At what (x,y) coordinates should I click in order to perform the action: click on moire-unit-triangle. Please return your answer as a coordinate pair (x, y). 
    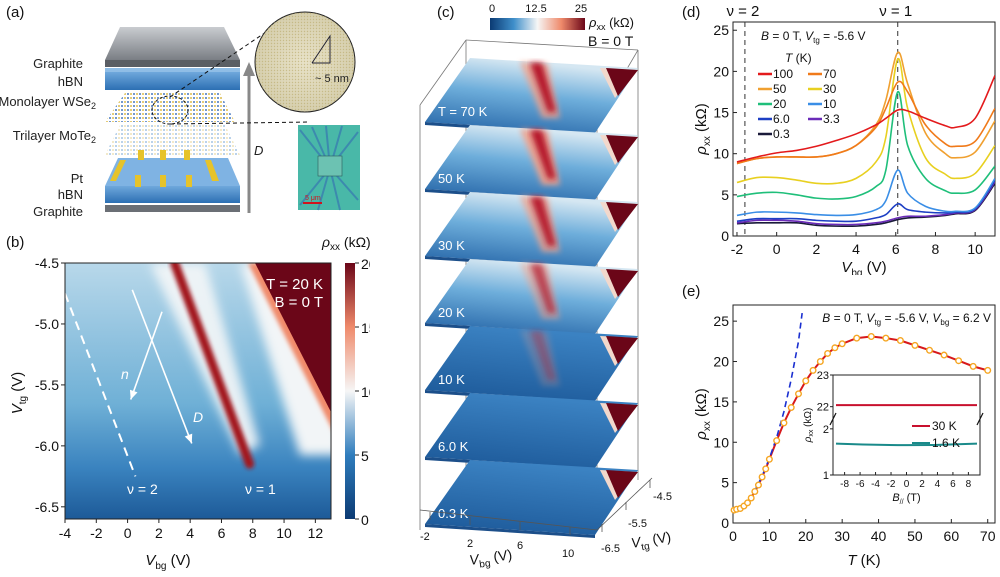
    Looking at the image, I should click on (321, 49).